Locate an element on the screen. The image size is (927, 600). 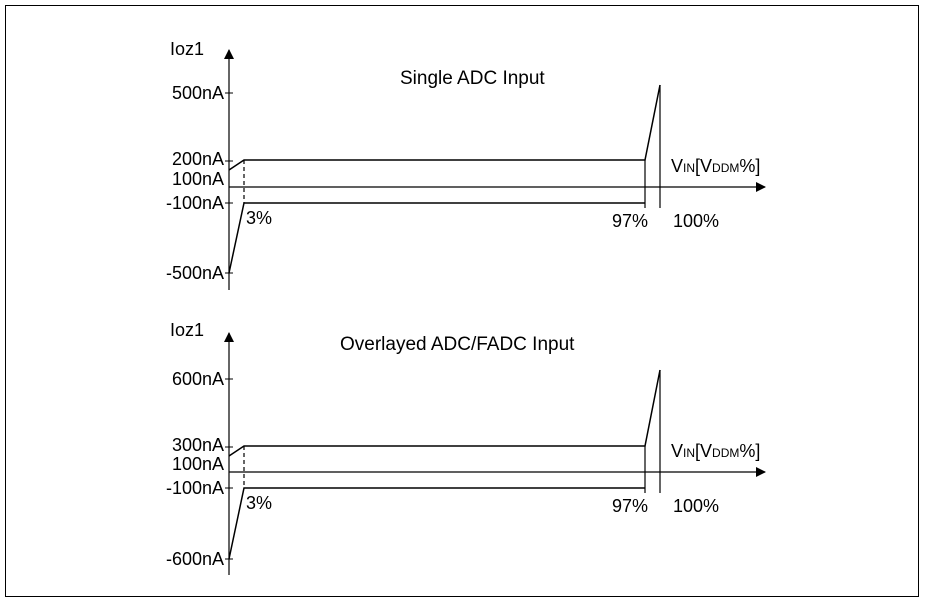
y-tick-label: 200nA is located at coordinates (198, 159).